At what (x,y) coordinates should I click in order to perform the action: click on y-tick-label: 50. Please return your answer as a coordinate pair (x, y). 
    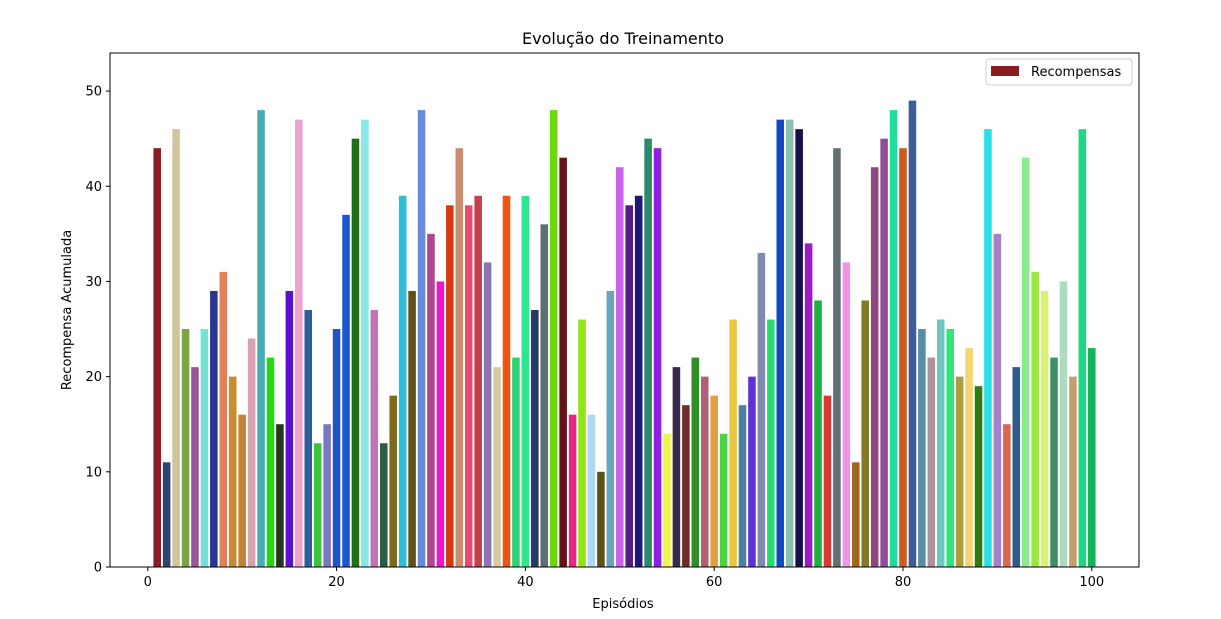
    Looking at the image, I should click on (93, 92).